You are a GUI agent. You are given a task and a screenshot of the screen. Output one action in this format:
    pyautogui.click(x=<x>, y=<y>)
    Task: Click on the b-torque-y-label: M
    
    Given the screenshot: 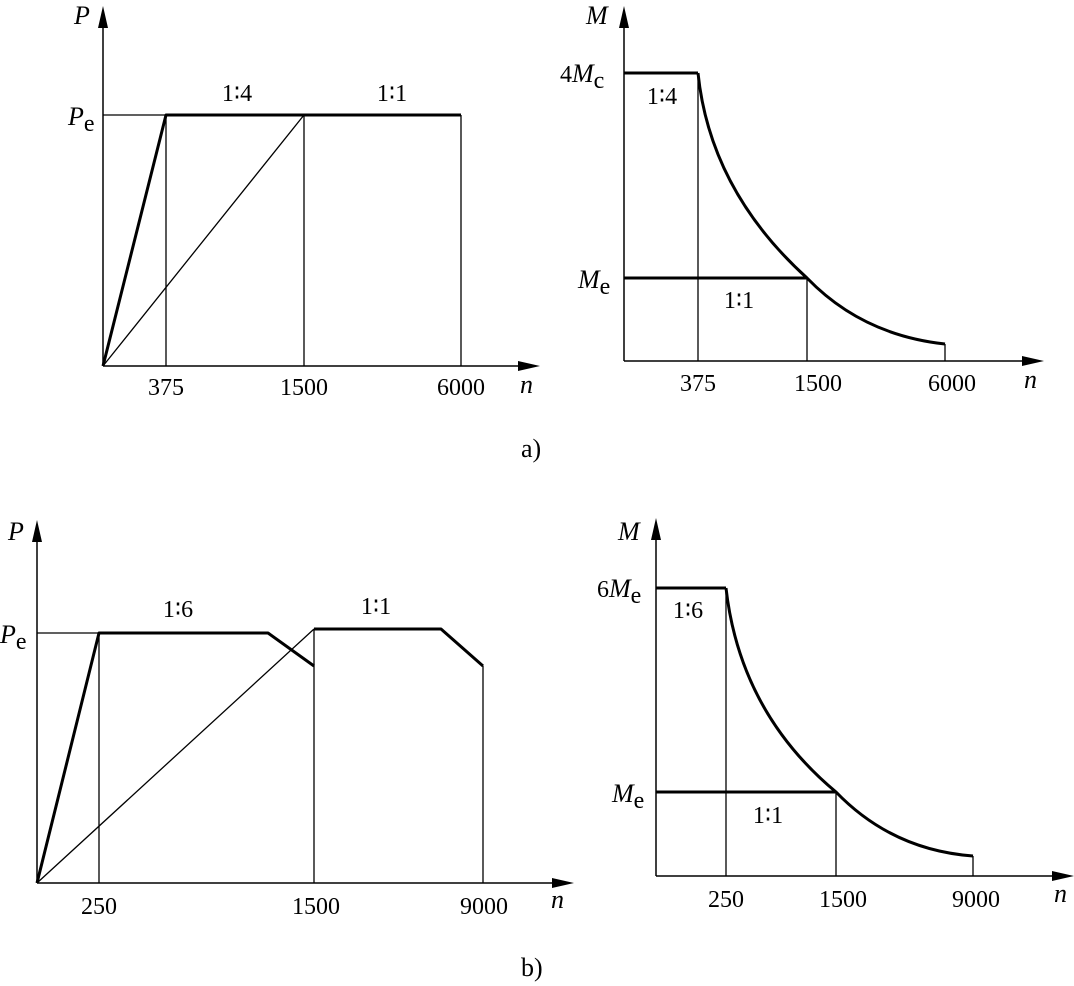 What is the action you would take?
    pyautogui.click(x=629, y=531)
    